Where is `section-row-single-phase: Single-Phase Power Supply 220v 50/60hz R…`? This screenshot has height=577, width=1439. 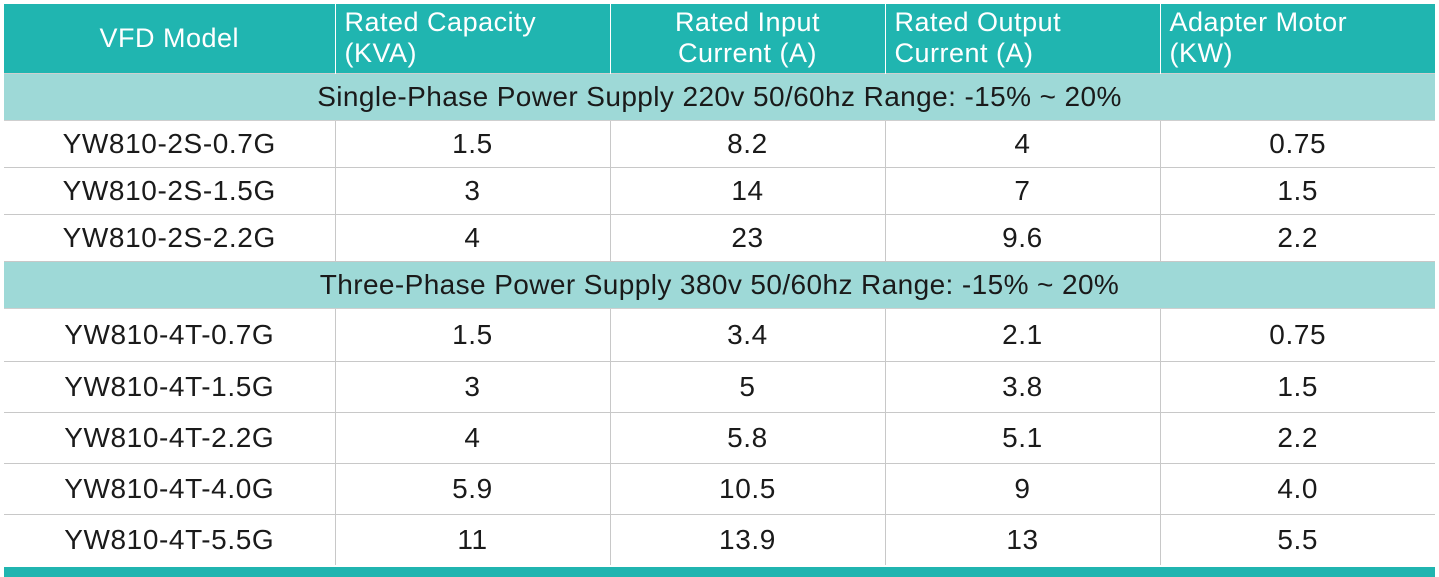 section-row-single-phase: Single-Phase Power Supply 220v 50/60hz R… is located at coordinates (719, 96).